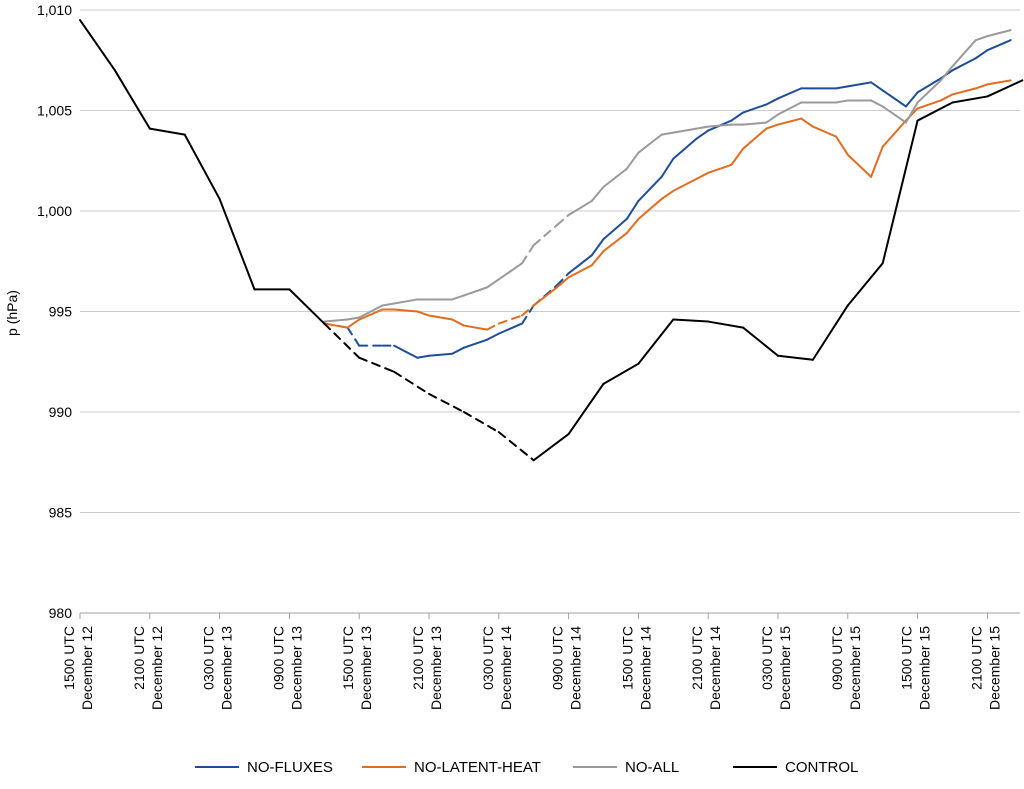 The width and height of the screenshot is (1024, 789). What do you see at coordinates (916, 668) in the screenshot?
I see `x-tick-label: 1500 UTC December 15` at bounding box center [916, 668].